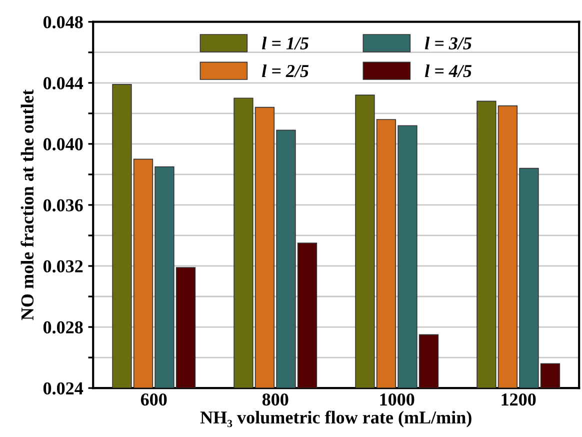 The width and height of the screenshot is (582, 437). Describe the element at coordinates (63, 205) in the screenshot. I see `y-tick-label: 0.036` at that location.